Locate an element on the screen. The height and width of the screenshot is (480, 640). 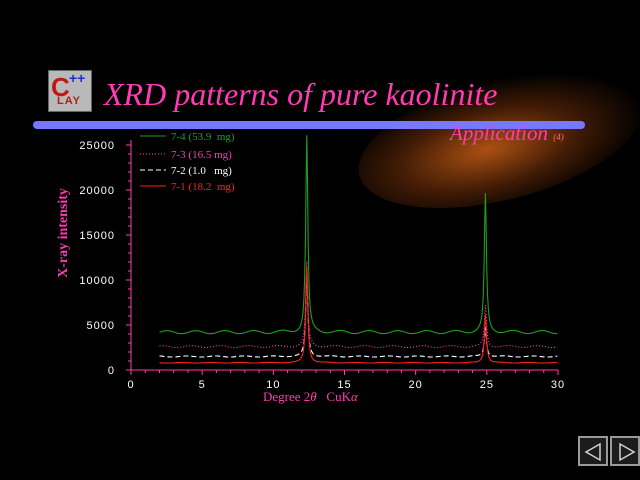
application-label: Application (4) is located at coordinates (507, 133).